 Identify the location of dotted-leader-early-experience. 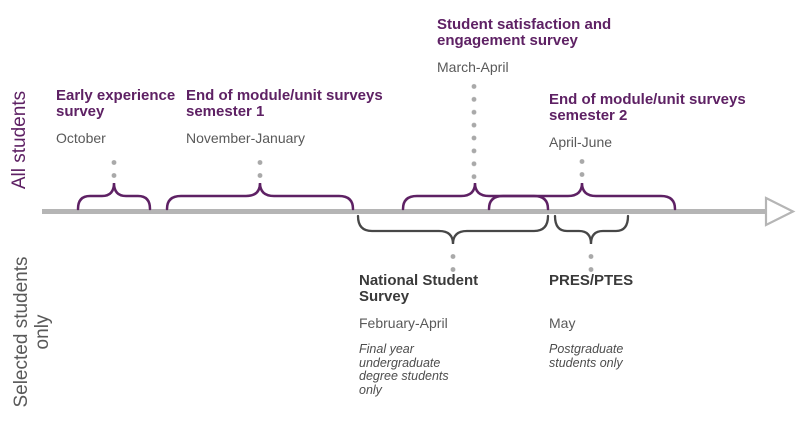
(114, 169).